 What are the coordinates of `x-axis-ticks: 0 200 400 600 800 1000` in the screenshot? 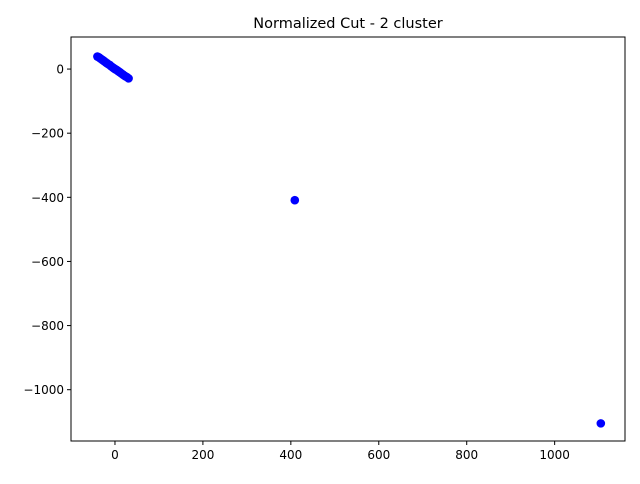 It's located at (340, 451).